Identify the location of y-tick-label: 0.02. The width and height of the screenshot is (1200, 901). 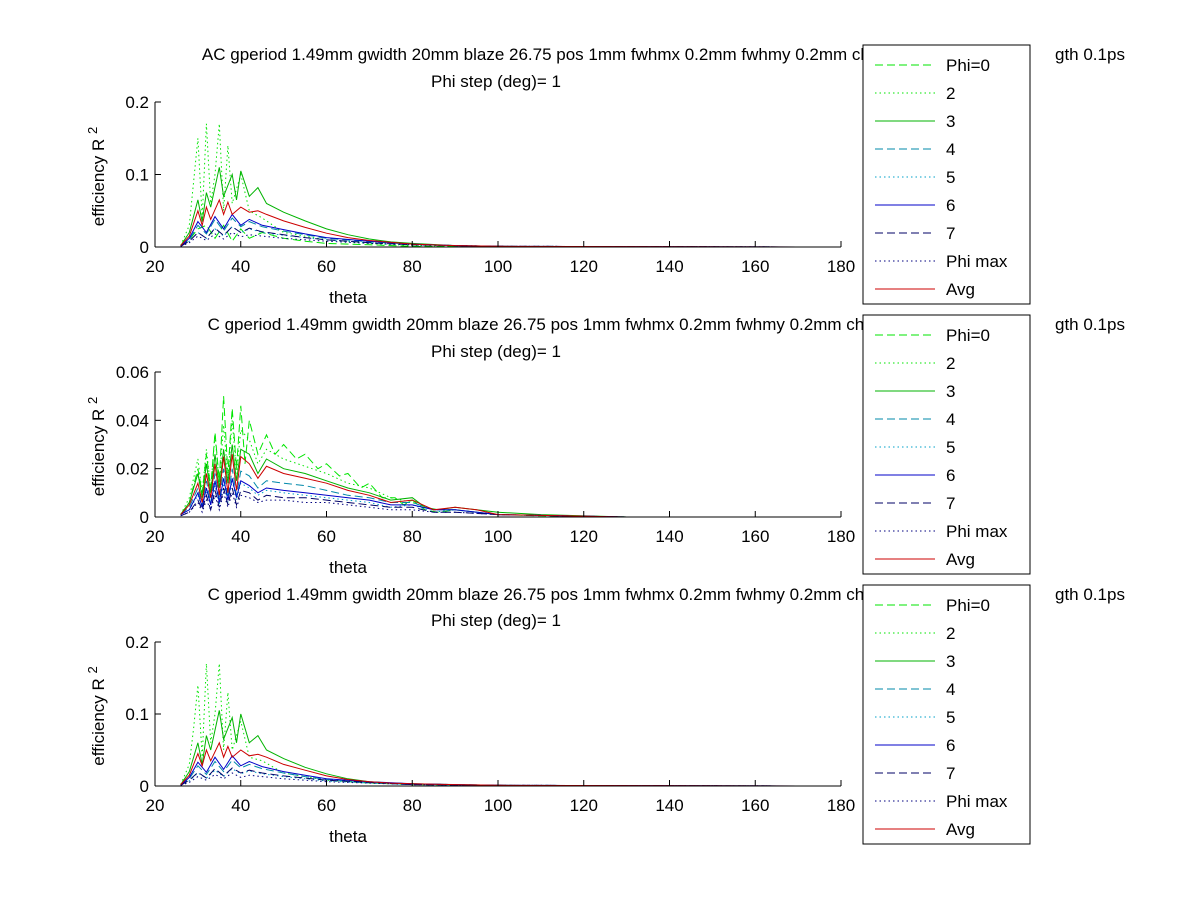
(132, 469).